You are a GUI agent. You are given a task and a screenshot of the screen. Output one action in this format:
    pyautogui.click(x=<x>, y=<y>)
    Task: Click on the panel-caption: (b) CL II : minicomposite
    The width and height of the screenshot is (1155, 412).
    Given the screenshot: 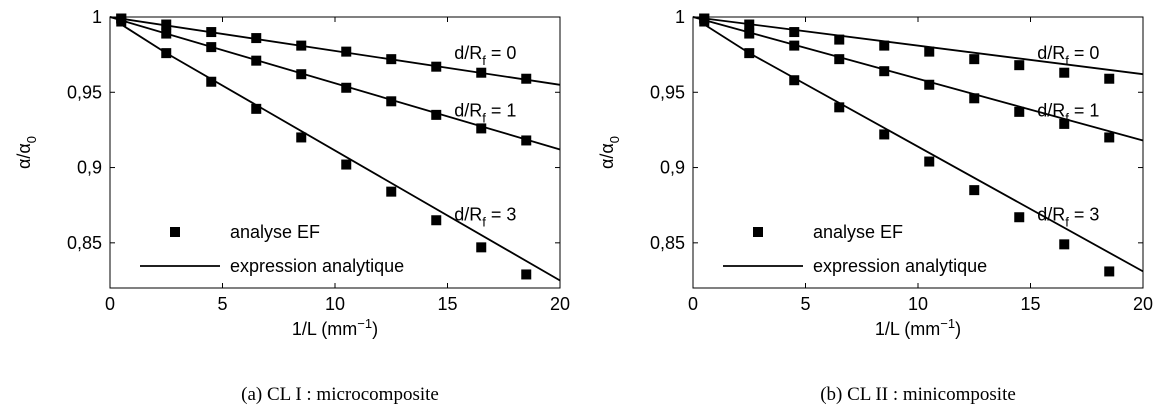 What is the action you would take?
    pyautogui.click(x=918, y=394)
    